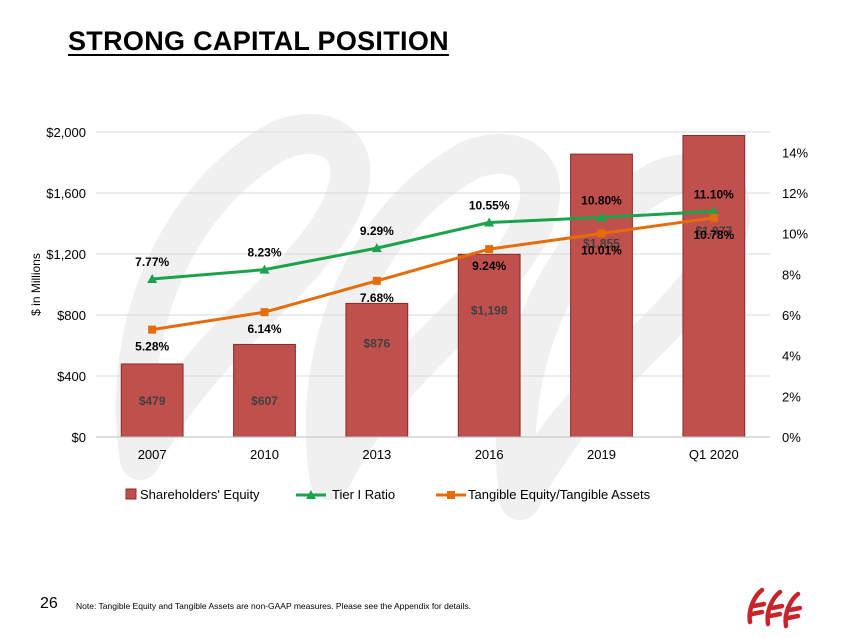 Image resolution: width=850 pixels, height=638 pixels. What do you see at coordinates (714, 454) in the screenshot?
I see `x-tick-label: Q1 2020` at bounding box center [714, 454].